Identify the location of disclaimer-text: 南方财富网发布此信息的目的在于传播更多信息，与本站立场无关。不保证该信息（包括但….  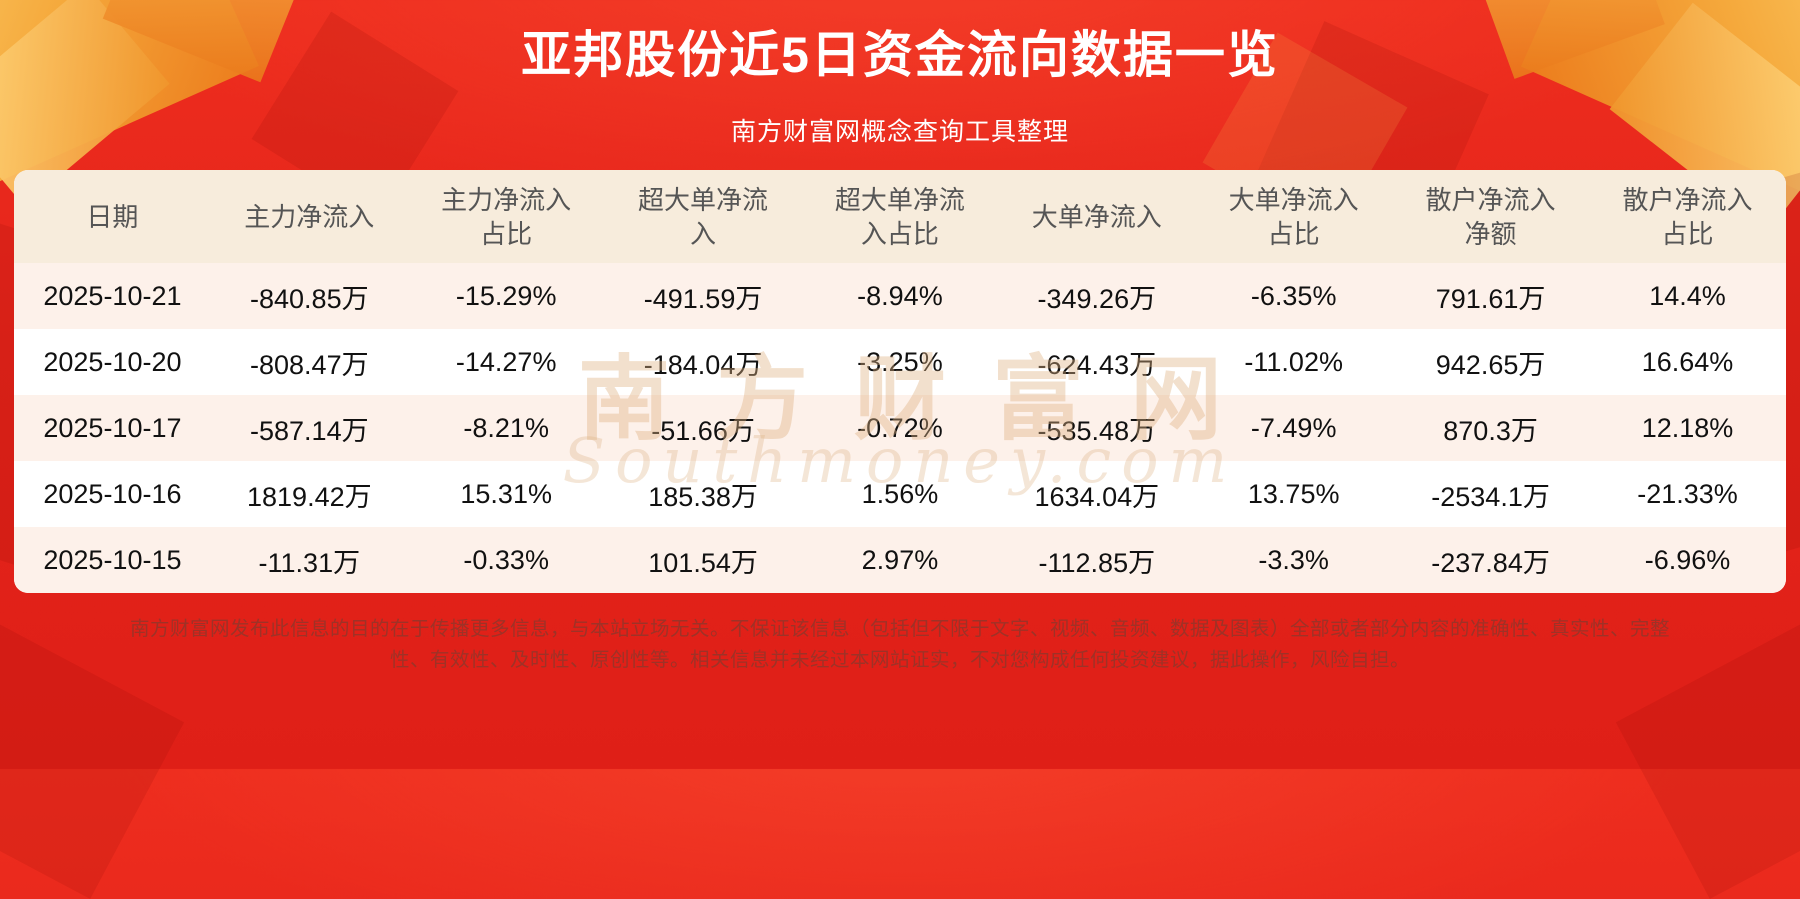
(899, 644).